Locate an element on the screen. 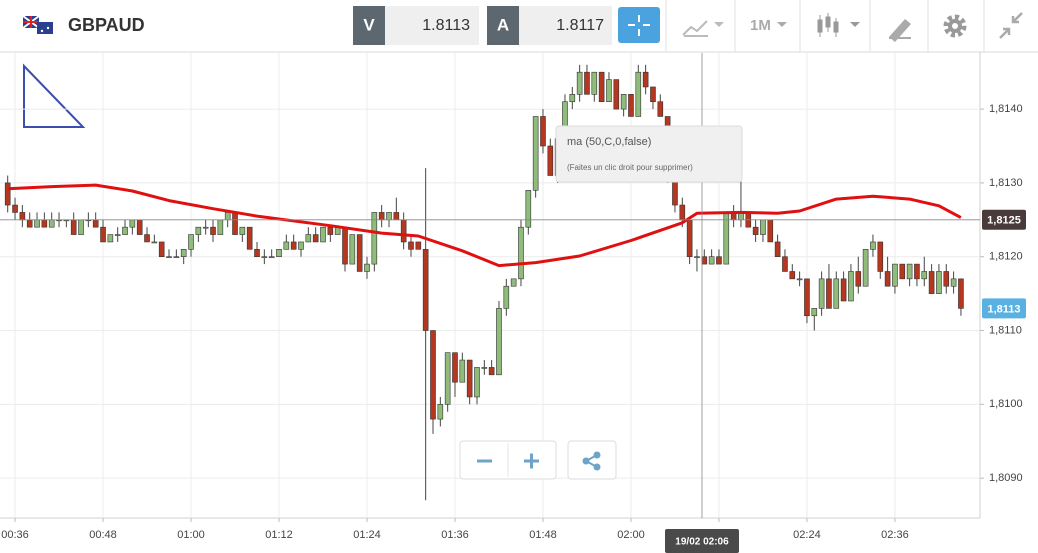 The image size is (1038, 553). x-tick-label: 01:48 is located at coordinates (543, 535).